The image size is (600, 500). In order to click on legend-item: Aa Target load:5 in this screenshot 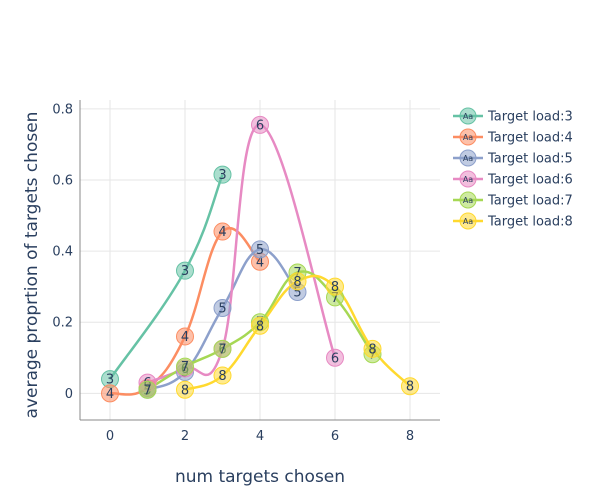, I will do `click(513, 158)`.